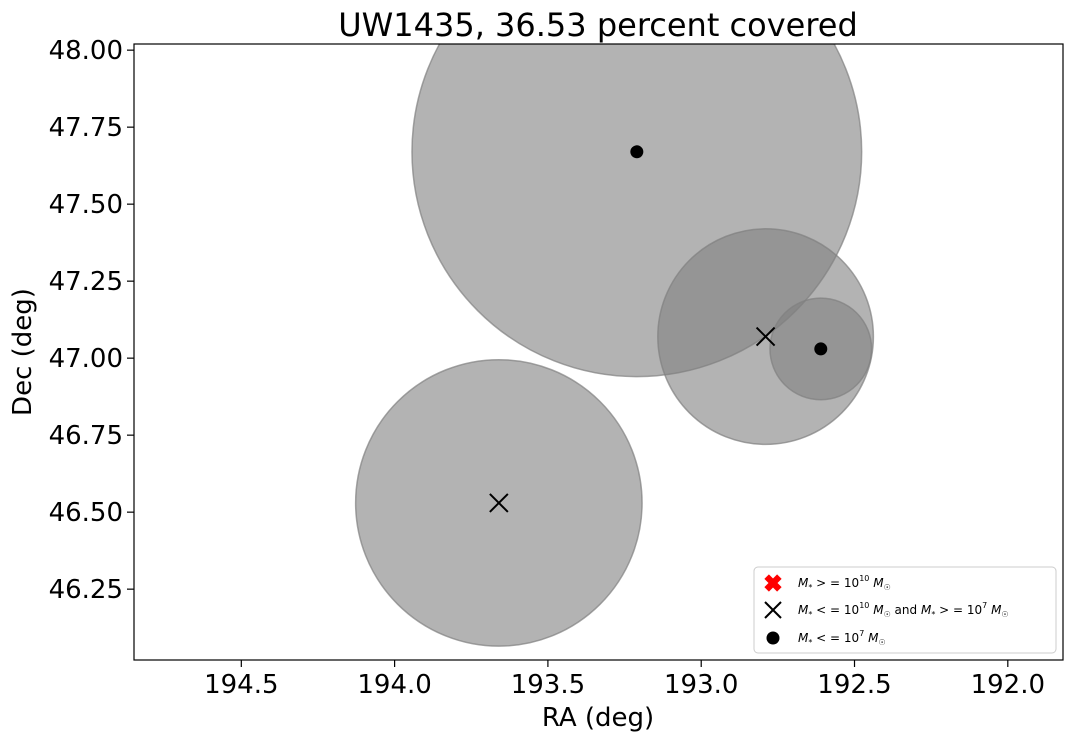 This screenshot has height=741, width=1072. Describe the element at coordinates (624, 680) in the screenshot. I see `x-axis-ticks: 194.5 194.0 193.5 193.0 192.5 192.0` at that location.